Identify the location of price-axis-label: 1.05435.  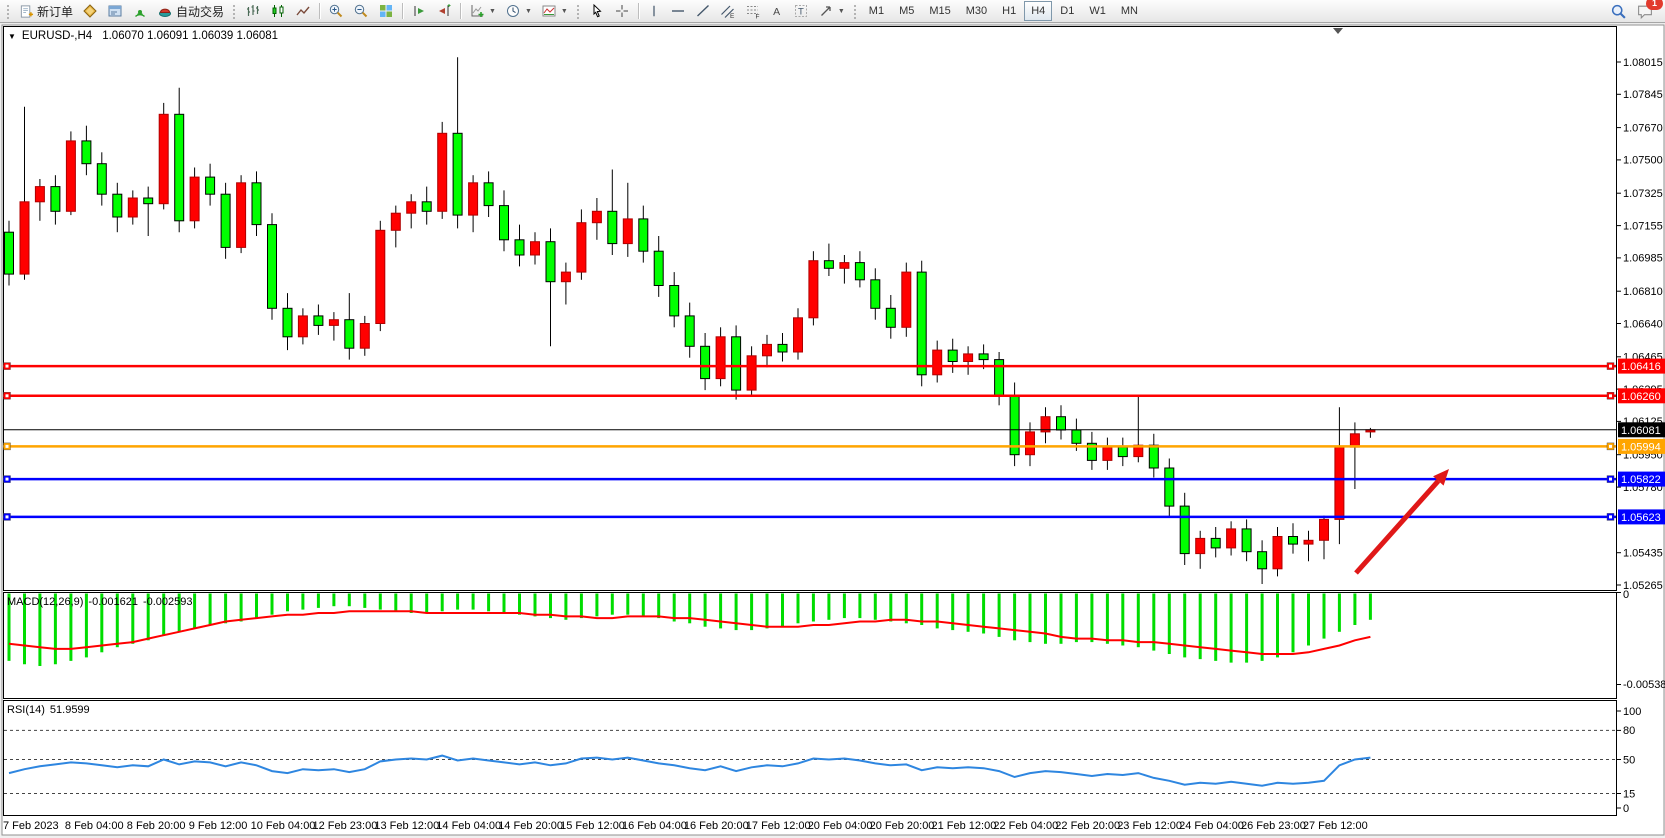
(1643, 554).